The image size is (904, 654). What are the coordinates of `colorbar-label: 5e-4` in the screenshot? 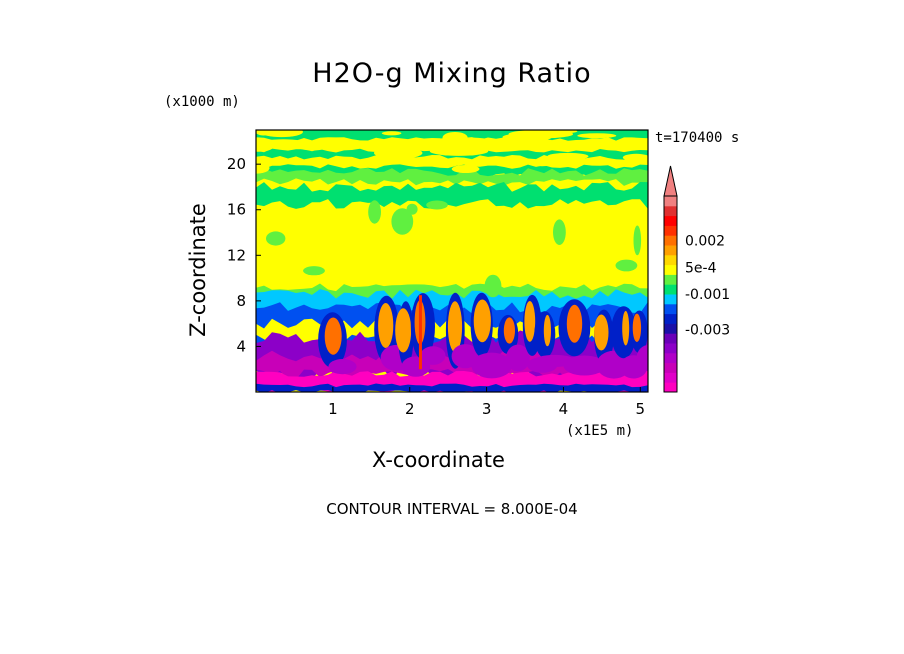 It's located at (701, 268).